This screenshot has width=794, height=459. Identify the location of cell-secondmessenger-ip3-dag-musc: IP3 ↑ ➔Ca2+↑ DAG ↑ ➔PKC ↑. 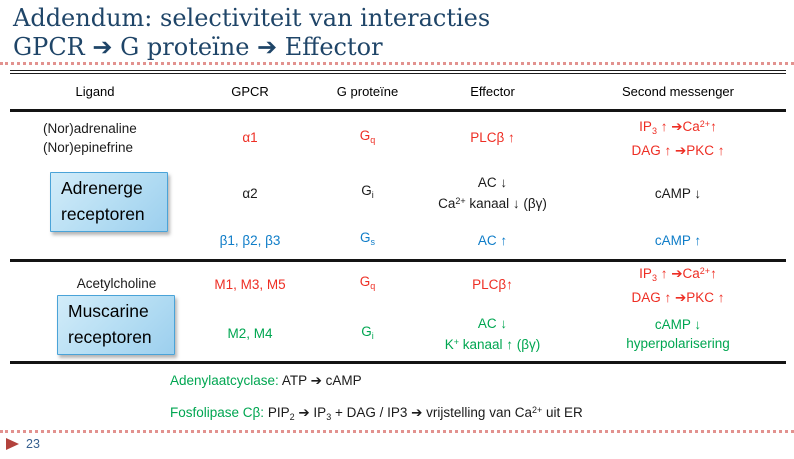
(678, 285).